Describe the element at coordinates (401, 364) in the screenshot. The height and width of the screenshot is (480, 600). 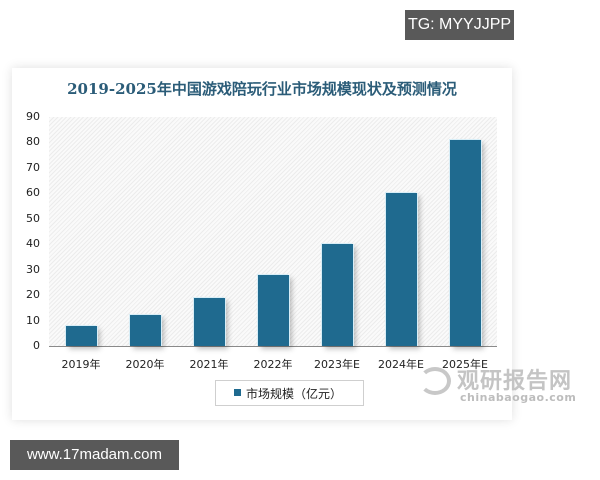
I see `x-tick-label: 2024年E` at that location.